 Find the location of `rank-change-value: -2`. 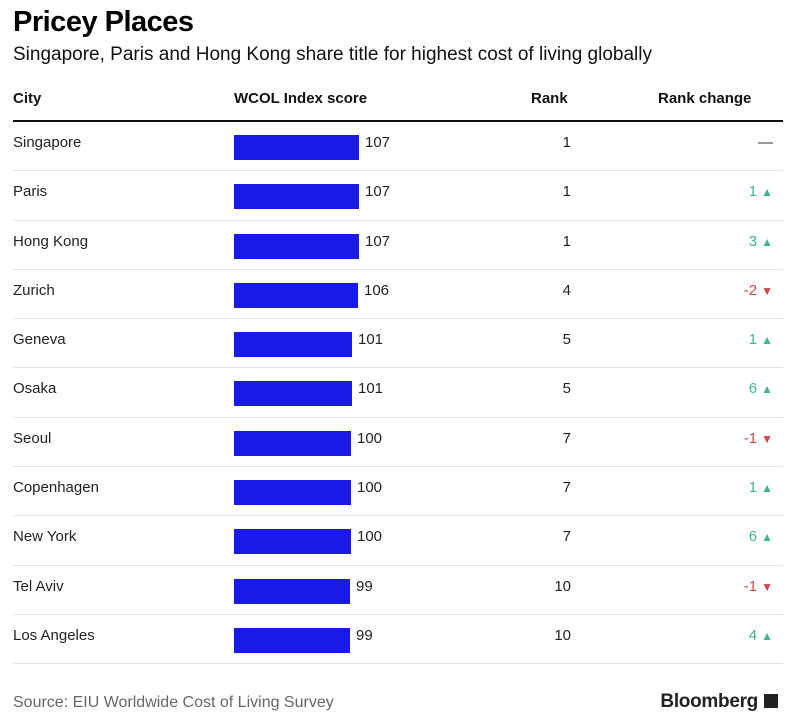

rank-change-value: -2 is located at coordinates (750, 290).